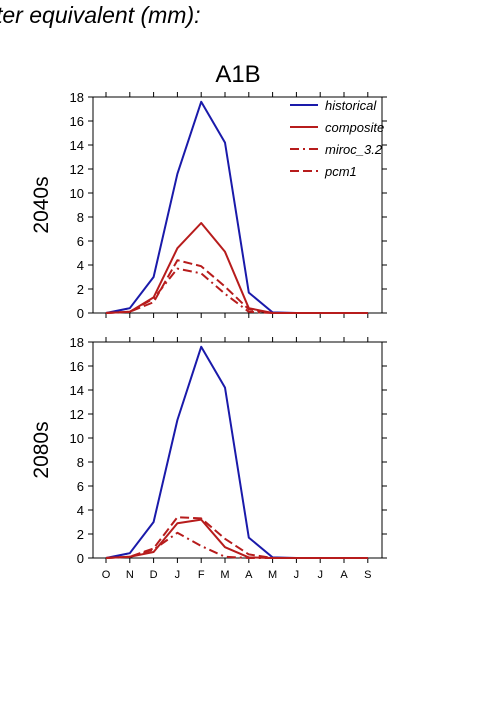 This screenshot has height=709, width=501. Describe the element at coordinates (340, 171) in the screenshot. I see `legend-label: pcm1` at that location.